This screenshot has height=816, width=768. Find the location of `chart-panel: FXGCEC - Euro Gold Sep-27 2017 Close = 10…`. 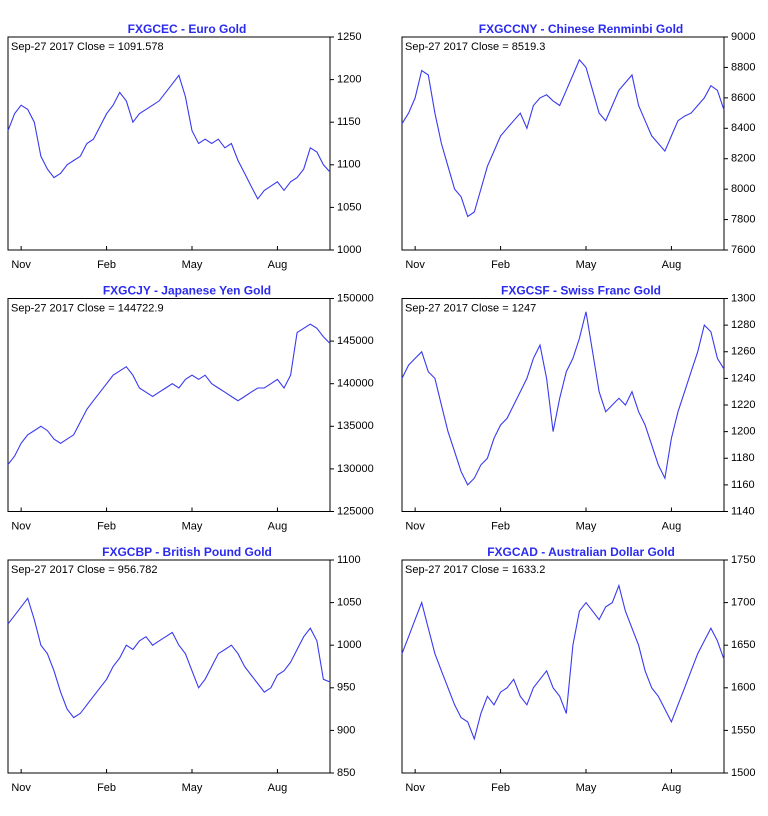

chart-panel: FXGCEC - Euro Gold Sep-27 2017 Close = 10… is located at coordinates (184, 146).